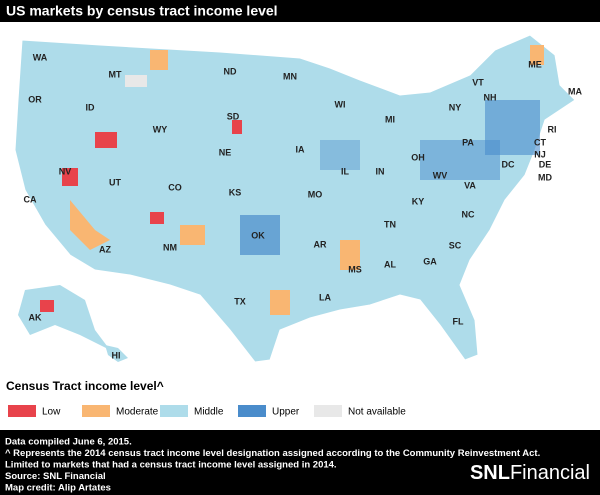 The width and height of the screenshot is (600, 495). Describe the element at coordinates (490, 473) in the screenshot. I see `logo-mark: SNL` at that location.